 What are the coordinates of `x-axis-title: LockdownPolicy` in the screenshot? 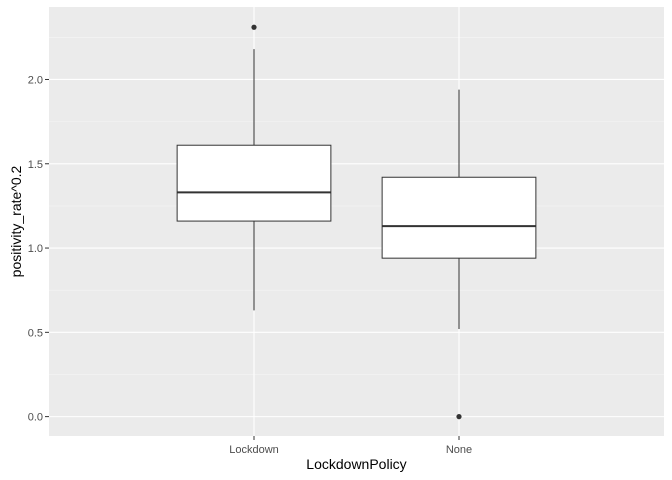 It's located at (356, 464).